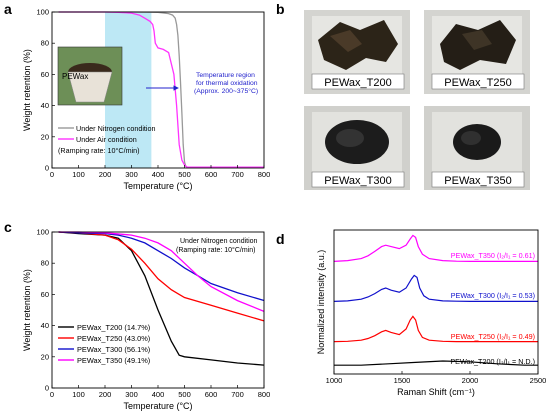 This screenshot has width=550, height=415. What do you see at coordinates (436, 392) in the screenshot?
I see `x-axis-label: Raman Shift (cm⁻¹)` at bounding box center [436, 392].